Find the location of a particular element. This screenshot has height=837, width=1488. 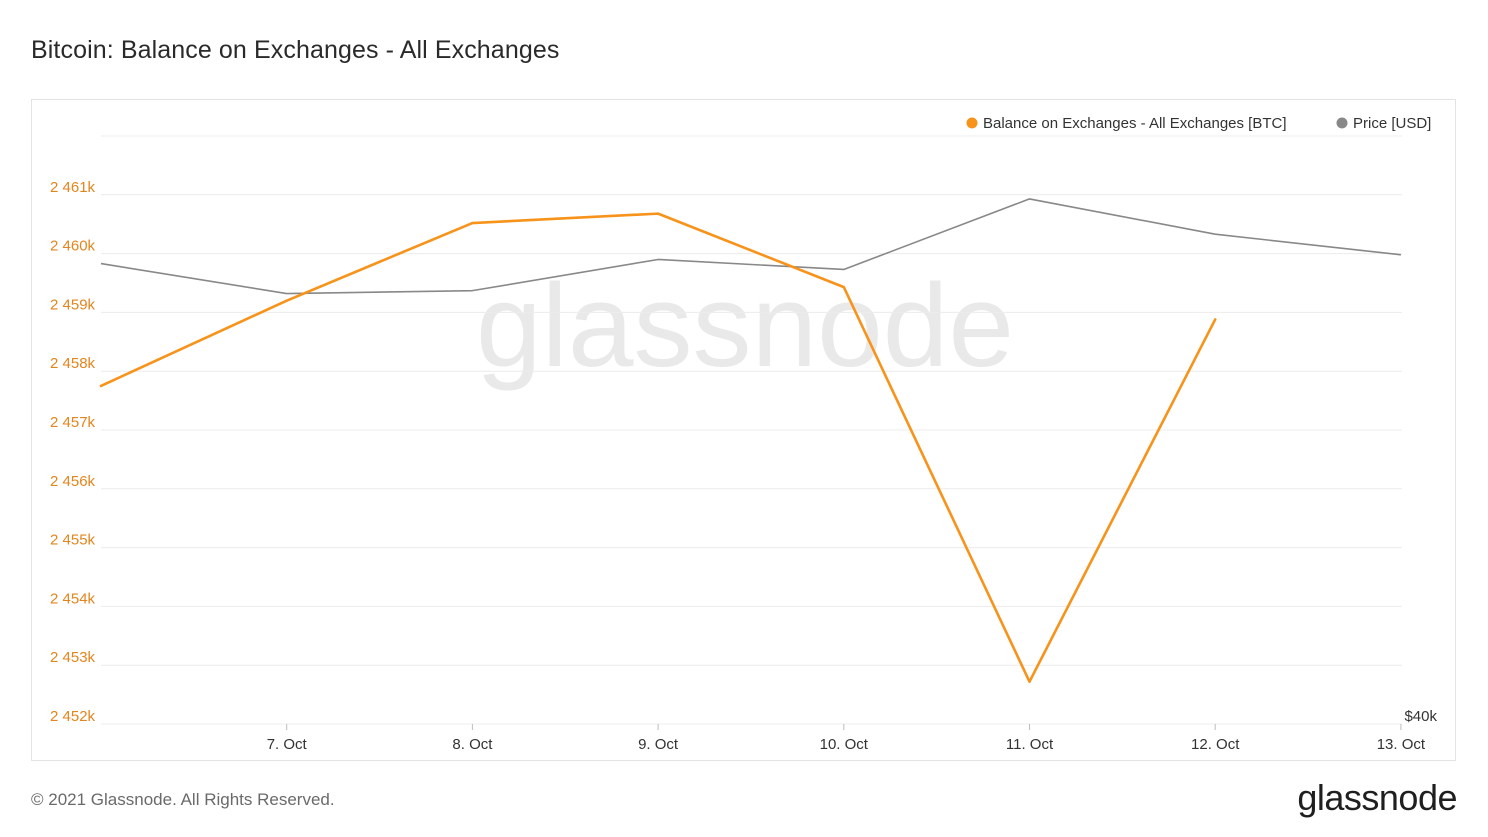

price-series-line is located at coordinates (750, 246).